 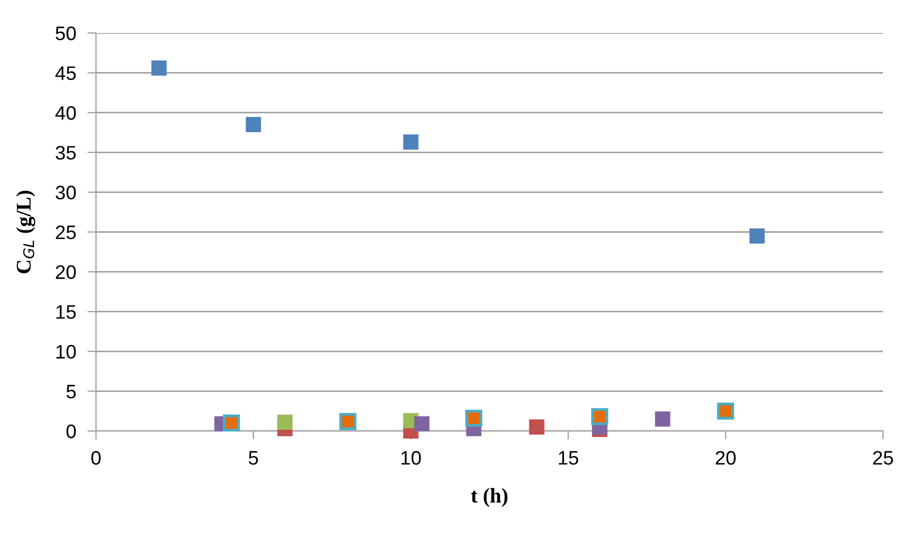 What do you see at coordinates (65, 113) in the screenshot?
I see `y-tick-label: 40` at bounding box center [65, 113].